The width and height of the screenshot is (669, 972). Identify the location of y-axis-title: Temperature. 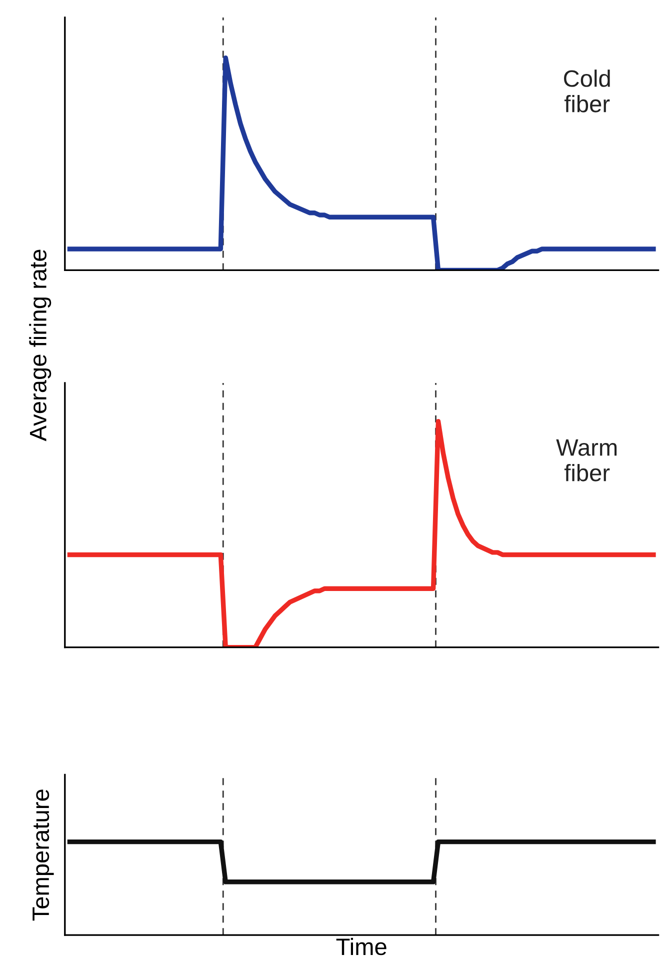
(43, 855).